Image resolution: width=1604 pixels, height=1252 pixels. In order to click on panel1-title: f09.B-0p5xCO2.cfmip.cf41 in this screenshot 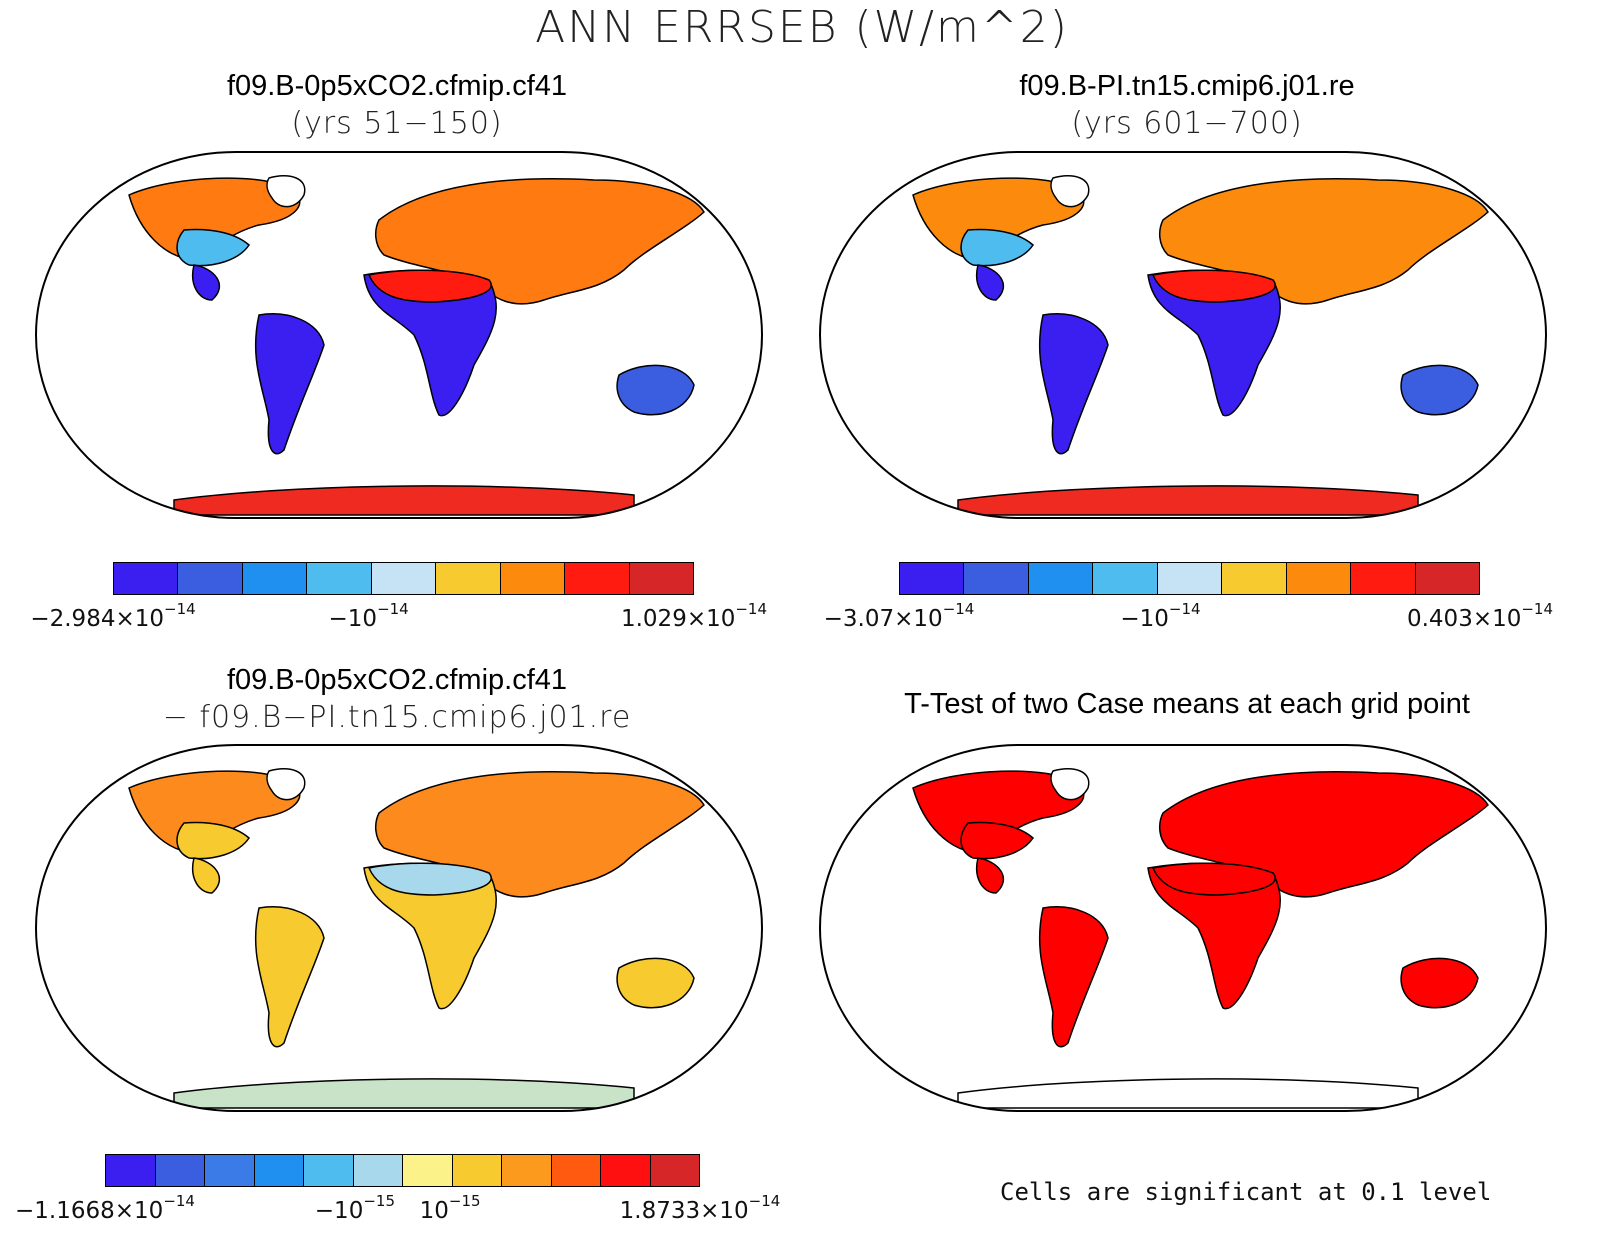, I will do `click(397, 86)`.